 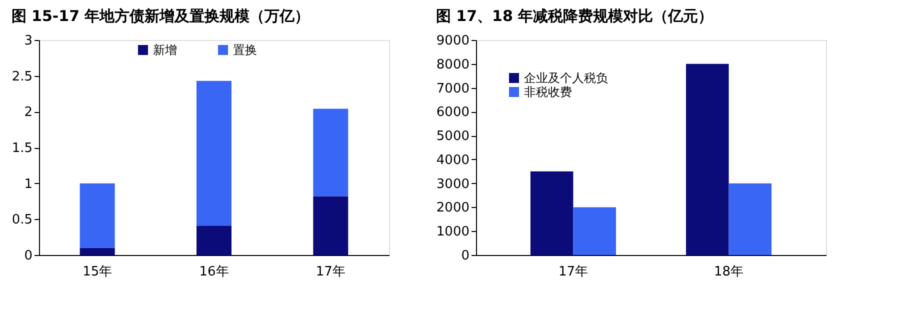 I want to click on y-tick-label: 2, so click(x=28, y=112).